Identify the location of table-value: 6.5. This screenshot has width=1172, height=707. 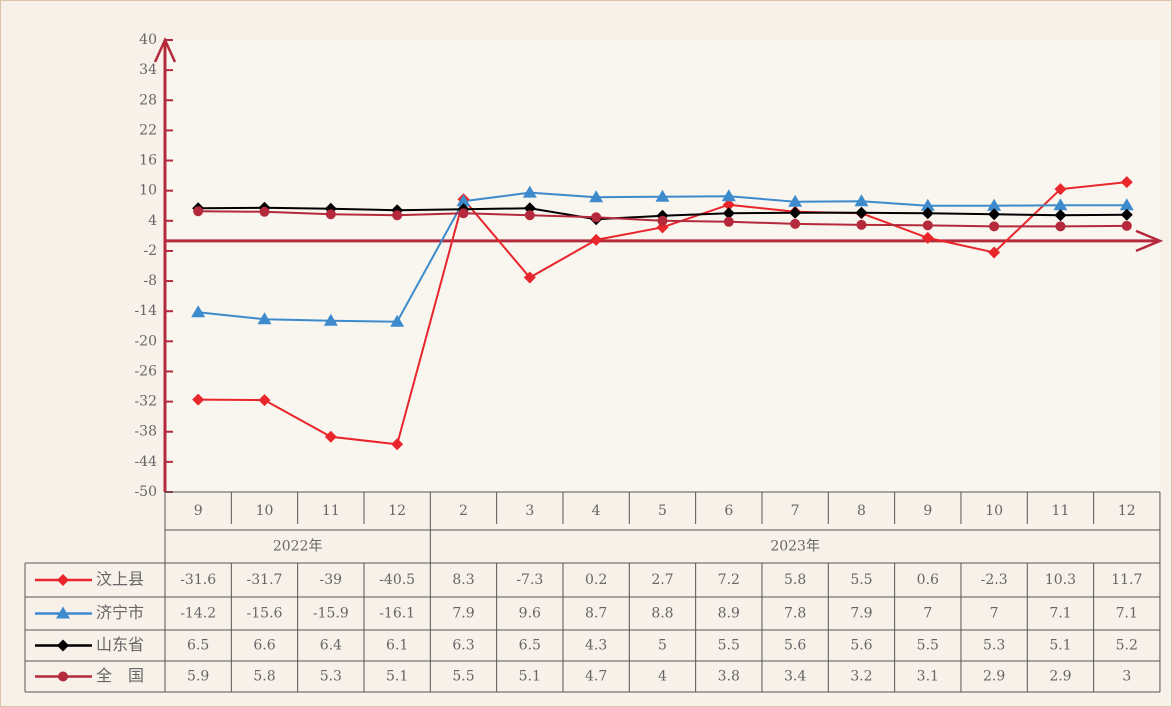
(198, 646).